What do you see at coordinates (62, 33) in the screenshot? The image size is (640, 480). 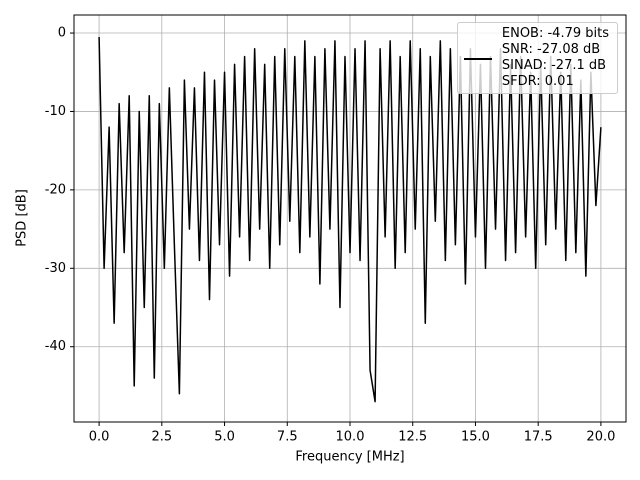 I see `y-tick-label: 0` at bounding box center [62, 33].